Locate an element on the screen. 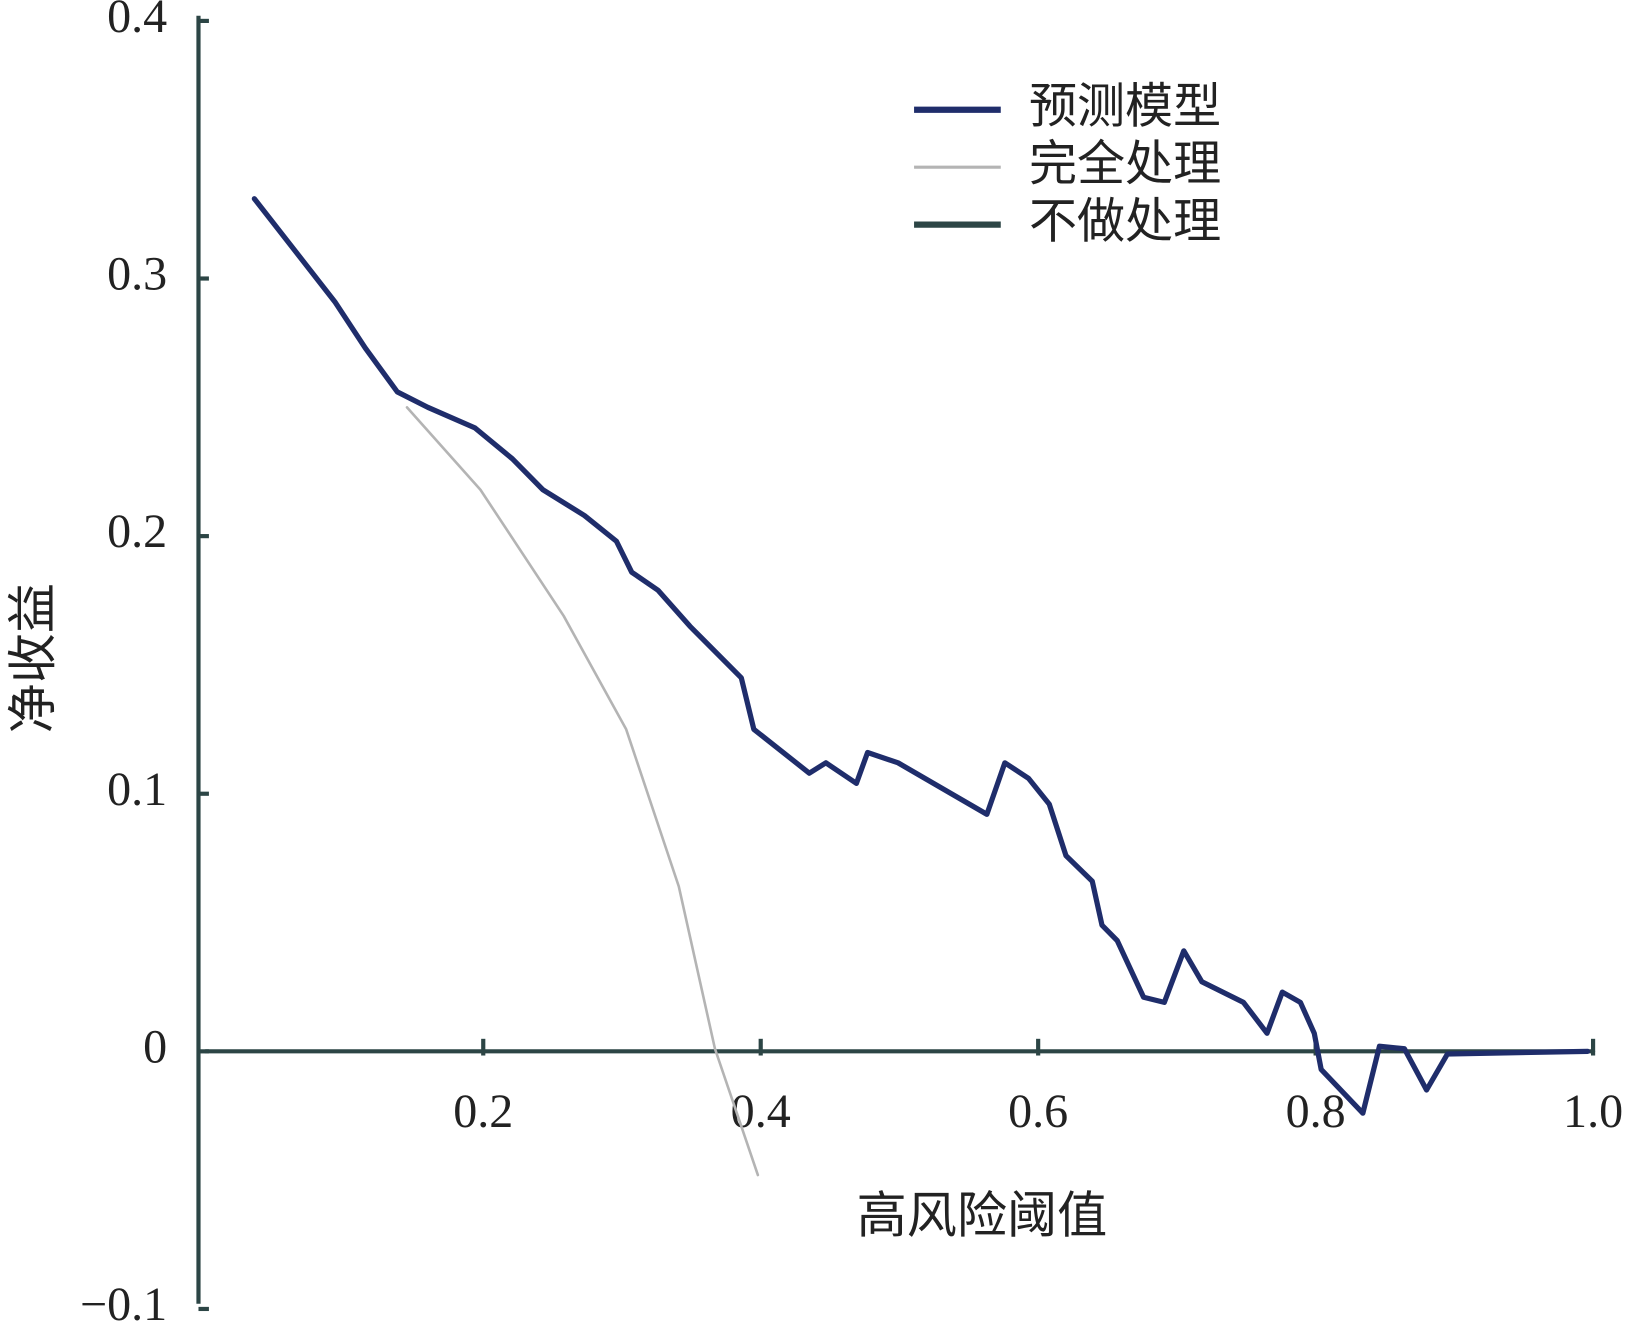 The width and height of the screenshot is (1638, 1333). y-tick-label: 0.2 is located at coordinates (137, 531).